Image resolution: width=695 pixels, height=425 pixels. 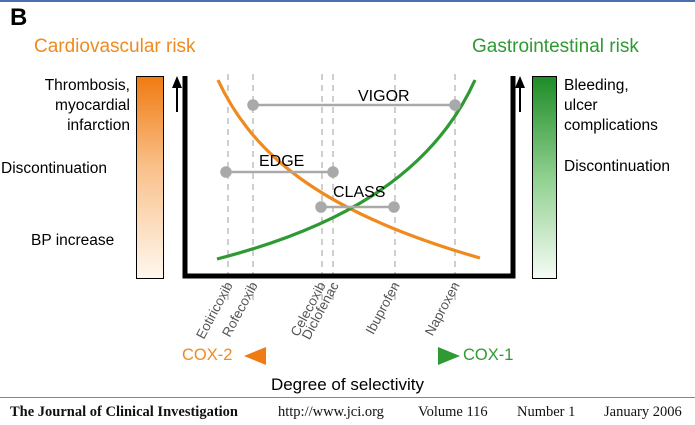 What do you see at coordinates (177, 94) in the screenshot?
I see `cv-up-arrow-icon` at bounding box center [177, 94].